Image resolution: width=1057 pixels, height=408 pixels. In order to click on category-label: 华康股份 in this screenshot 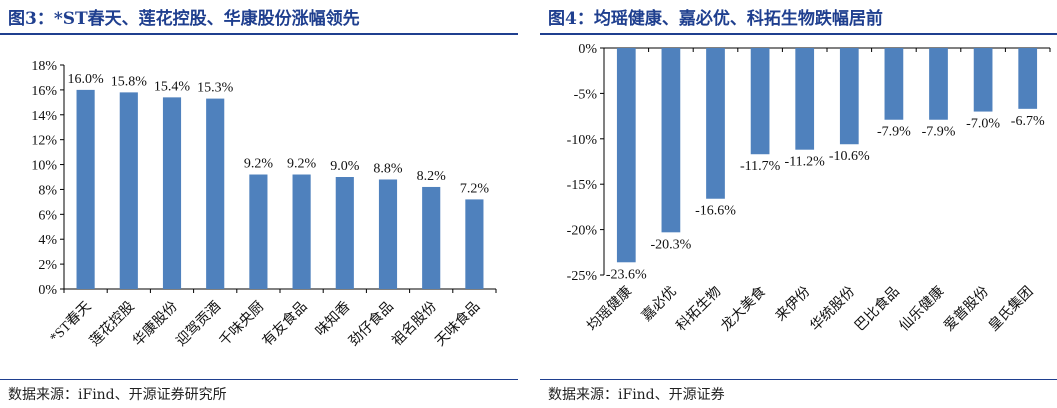, I will do `click(155, 324)`.